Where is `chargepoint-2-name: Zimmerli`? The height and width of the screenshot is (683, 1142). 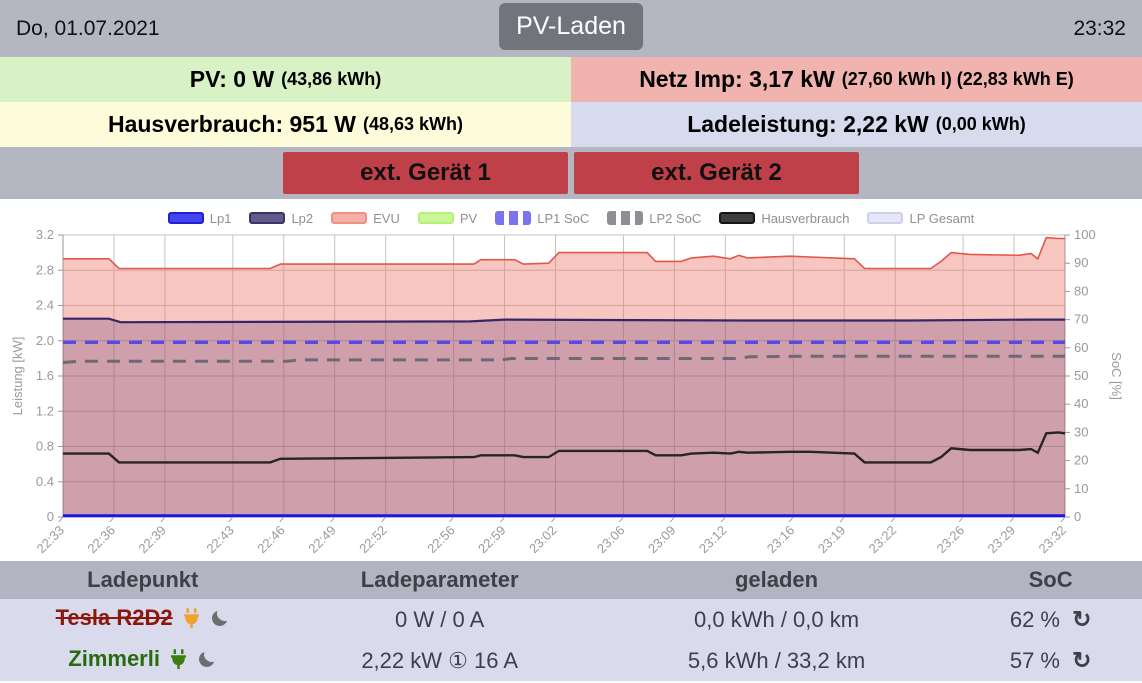
chargepoint-2-name: Zimmerli is located at coordinates (114, 658).